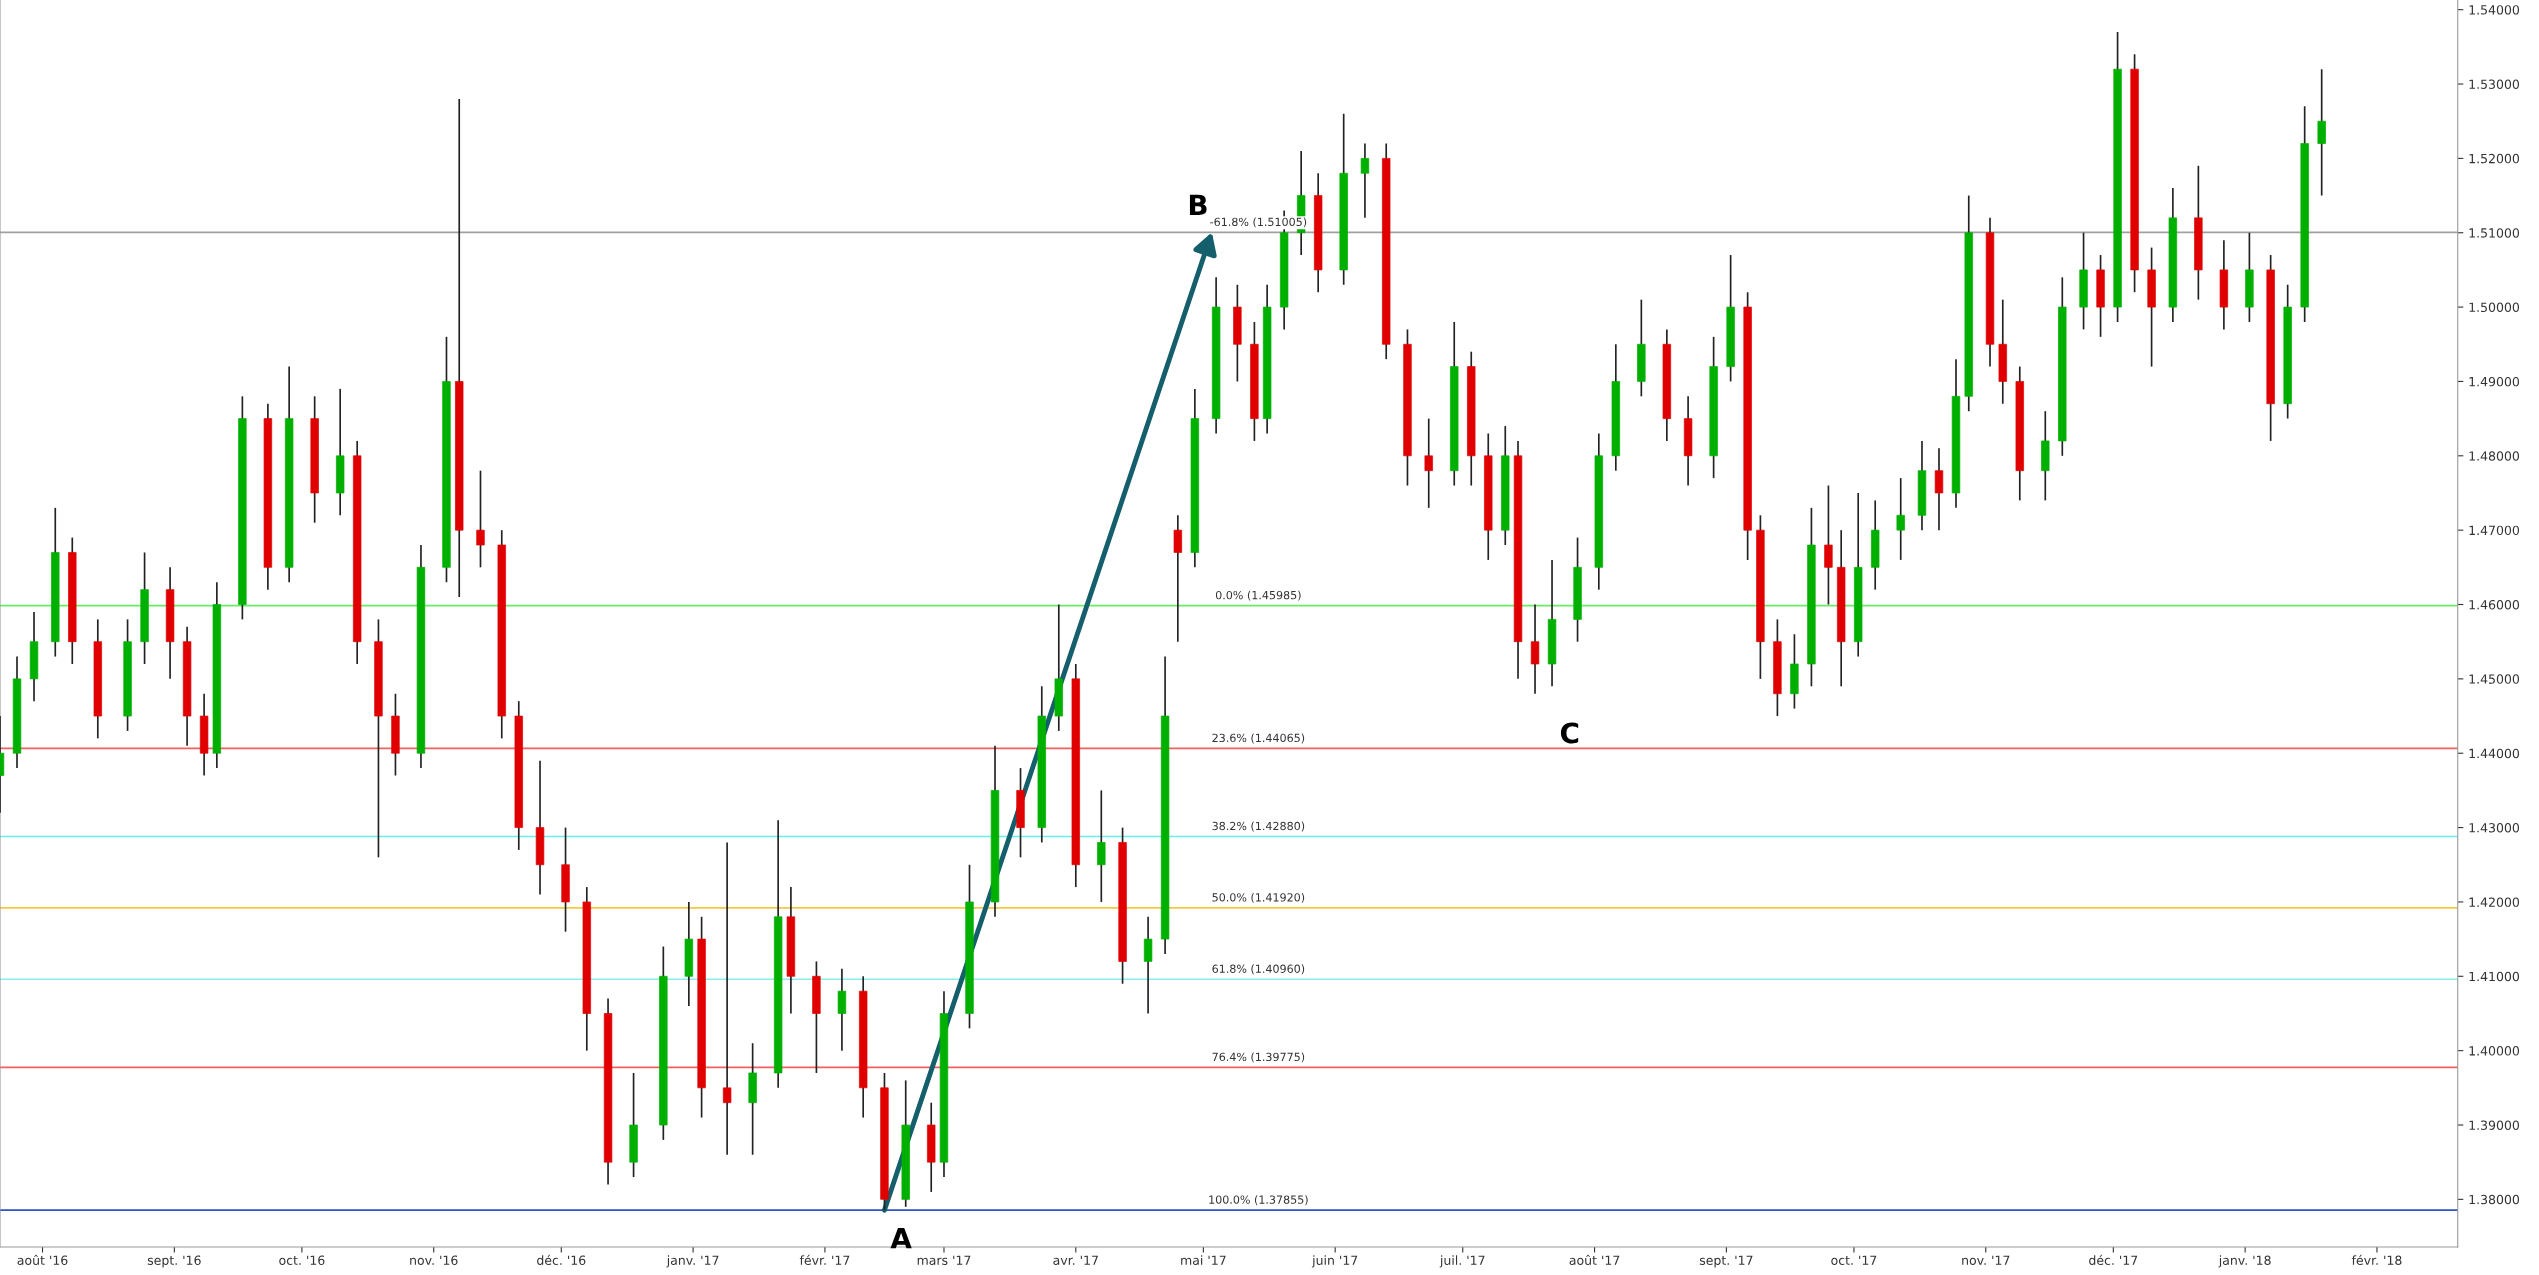 This screenshot has width=2539, height=1275. I want to click on x-tick-label: janv. '17, so click(692, 1261).